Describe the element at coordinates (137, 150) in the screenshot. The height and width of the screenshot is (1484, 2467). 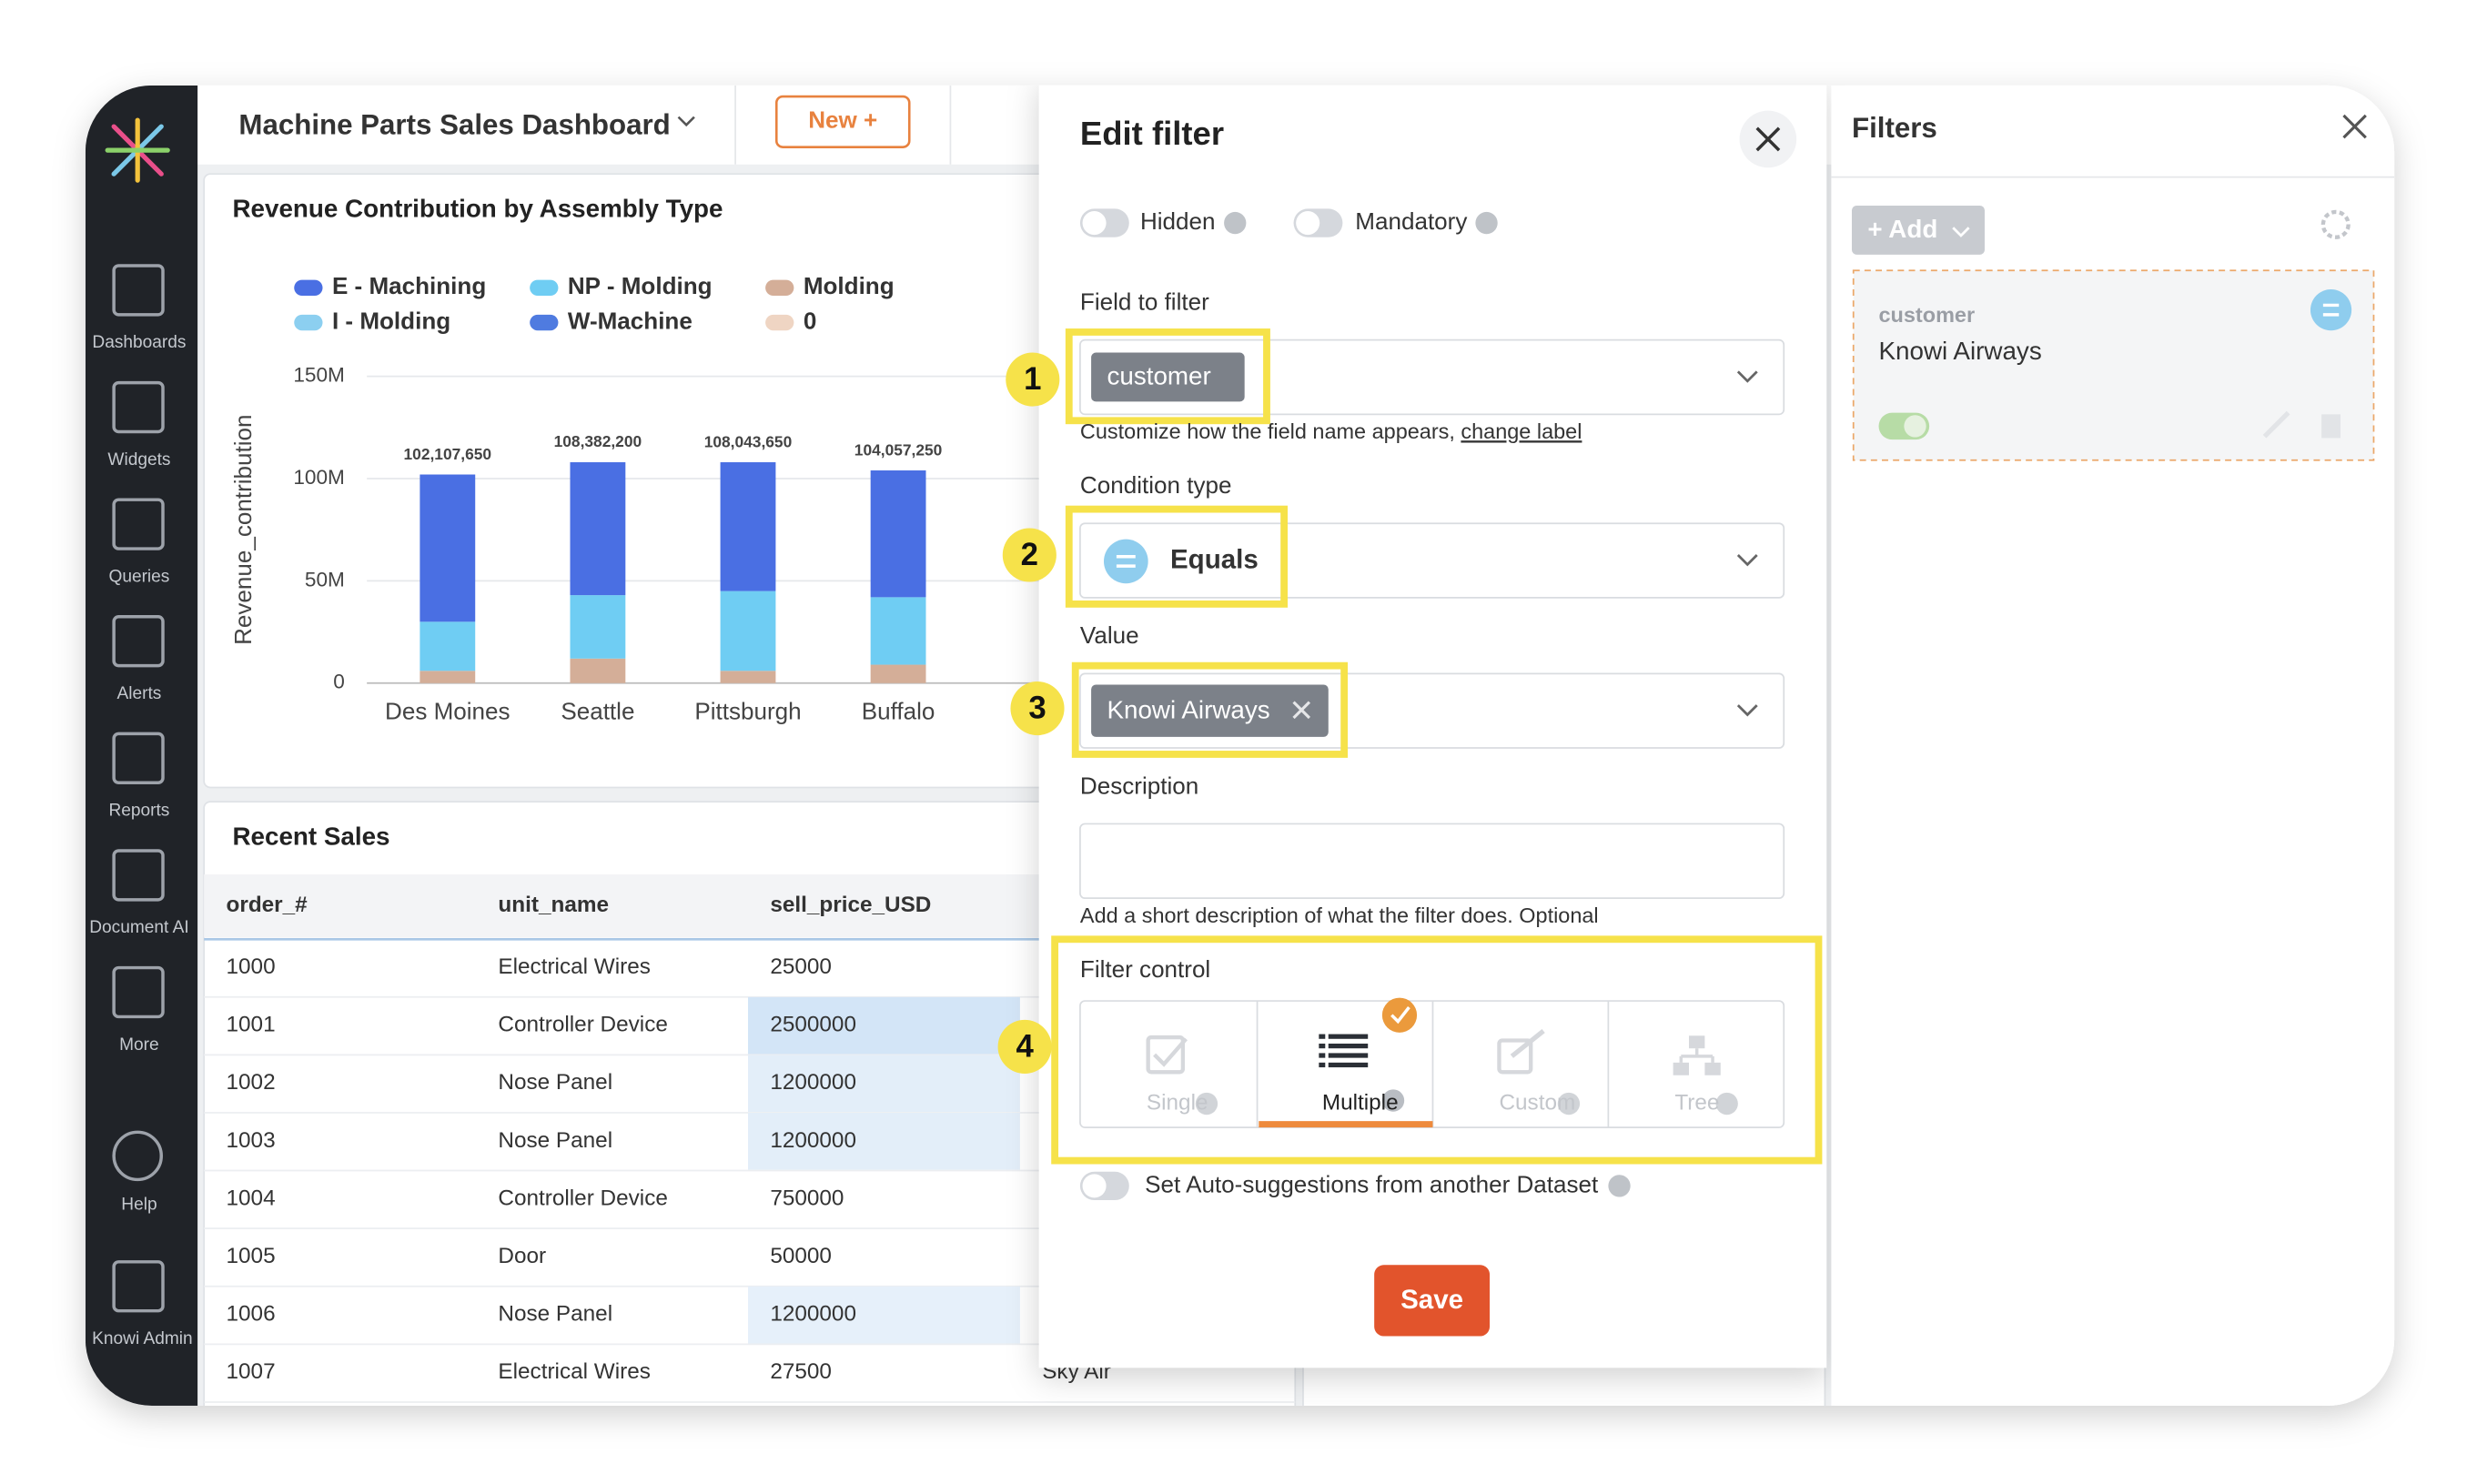
I see `logo` at that location.